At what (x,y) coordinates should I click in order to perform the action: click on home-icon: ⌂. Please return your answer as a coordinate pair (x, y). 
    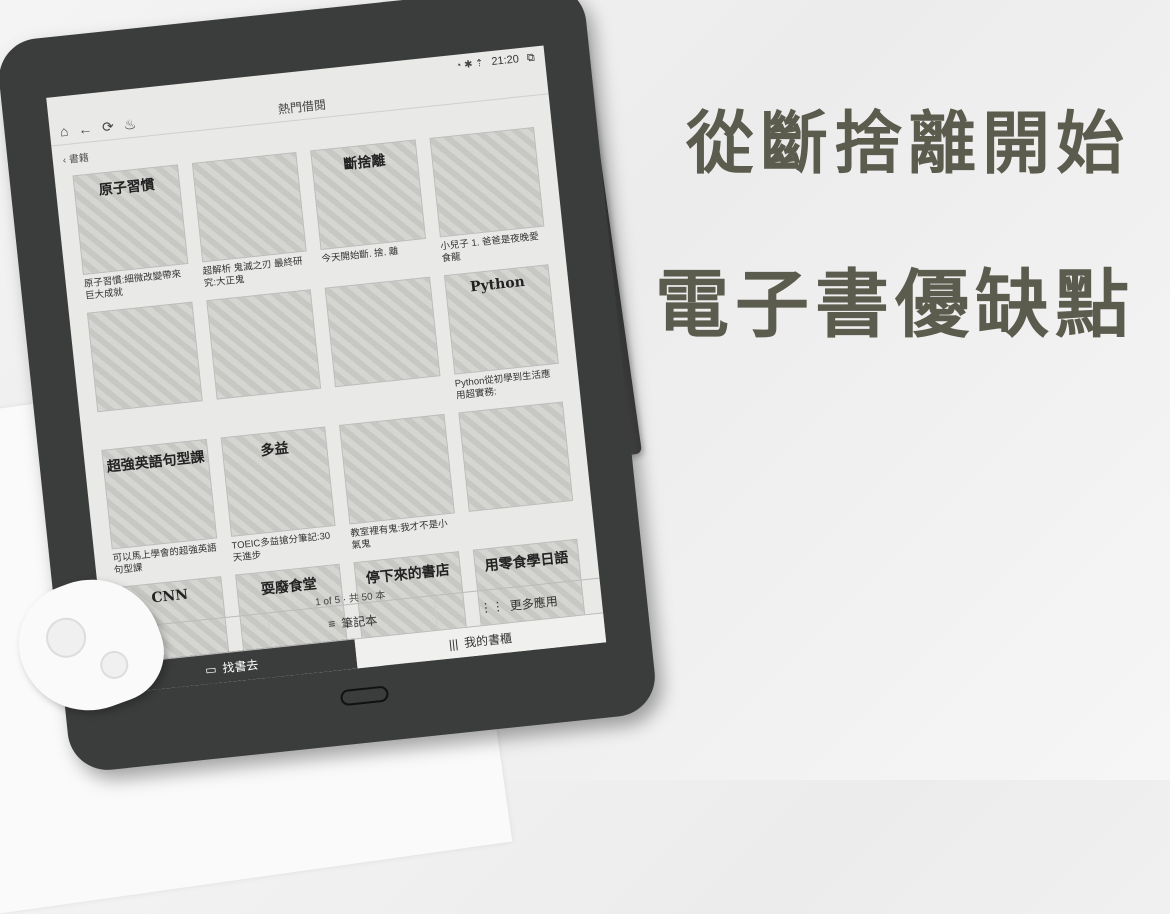
    Looking at the image, I should click on (64, 131).